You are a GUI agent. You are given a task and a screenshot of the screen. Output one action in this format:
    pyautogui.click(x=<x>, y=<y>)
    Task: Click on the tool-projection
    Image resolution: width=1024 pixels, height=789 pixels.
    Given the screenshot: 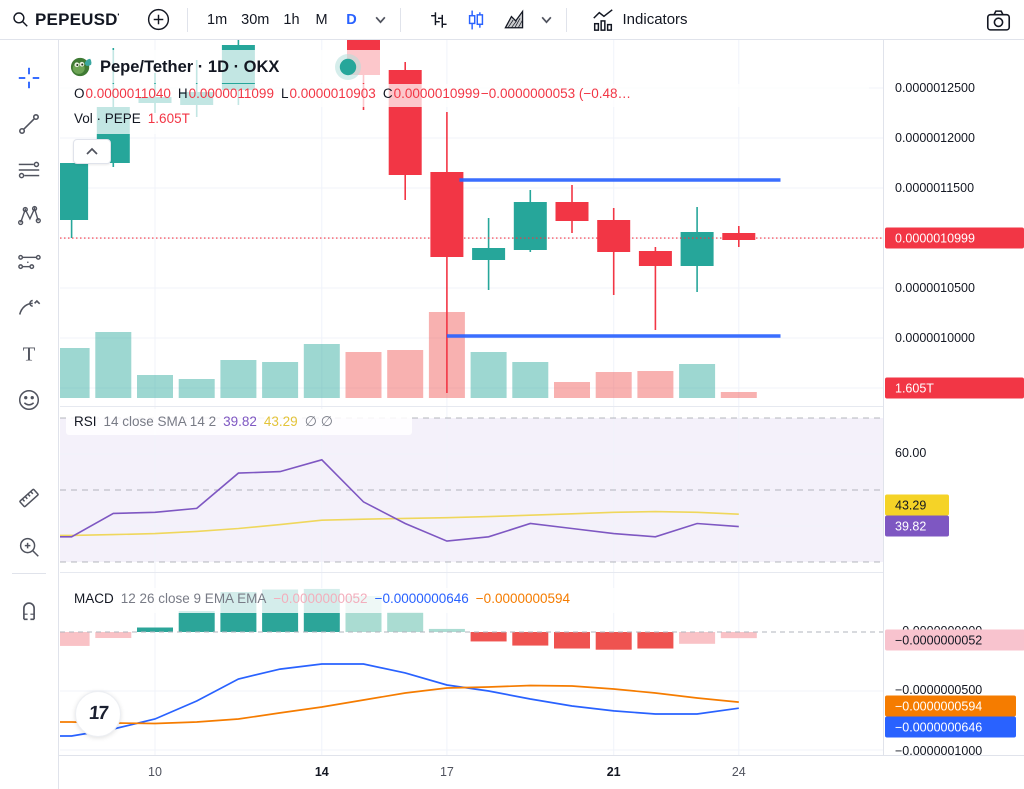 What is the action you would take?
    pyautogui.click(x=29, y=262)
    